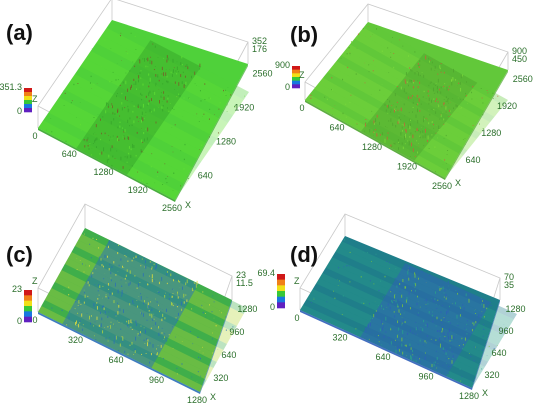 This screenshot has width=550, height=415. I want to click on colorbar-max-label: 900, so click(282, 65).